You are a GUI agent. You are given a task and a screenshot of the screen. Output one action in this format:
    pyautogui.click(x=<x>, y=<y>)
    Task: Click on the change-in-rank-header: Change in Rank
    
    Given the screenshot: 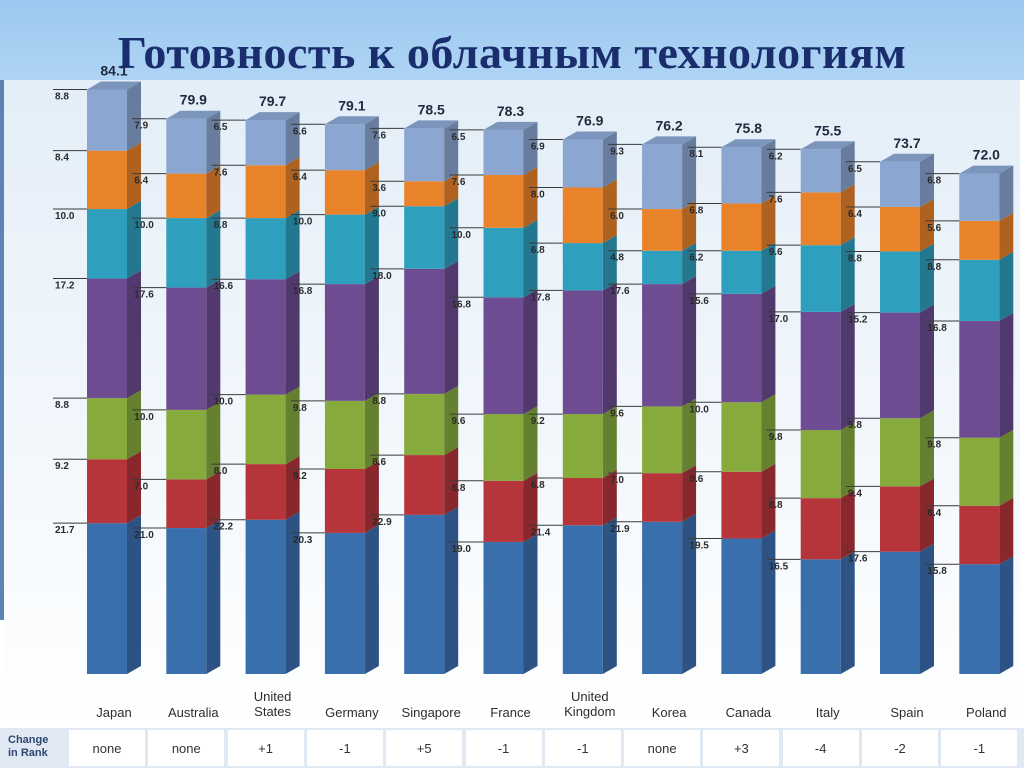 What is the action you would take?
    pyautogui.click(x=43, y=747)
    